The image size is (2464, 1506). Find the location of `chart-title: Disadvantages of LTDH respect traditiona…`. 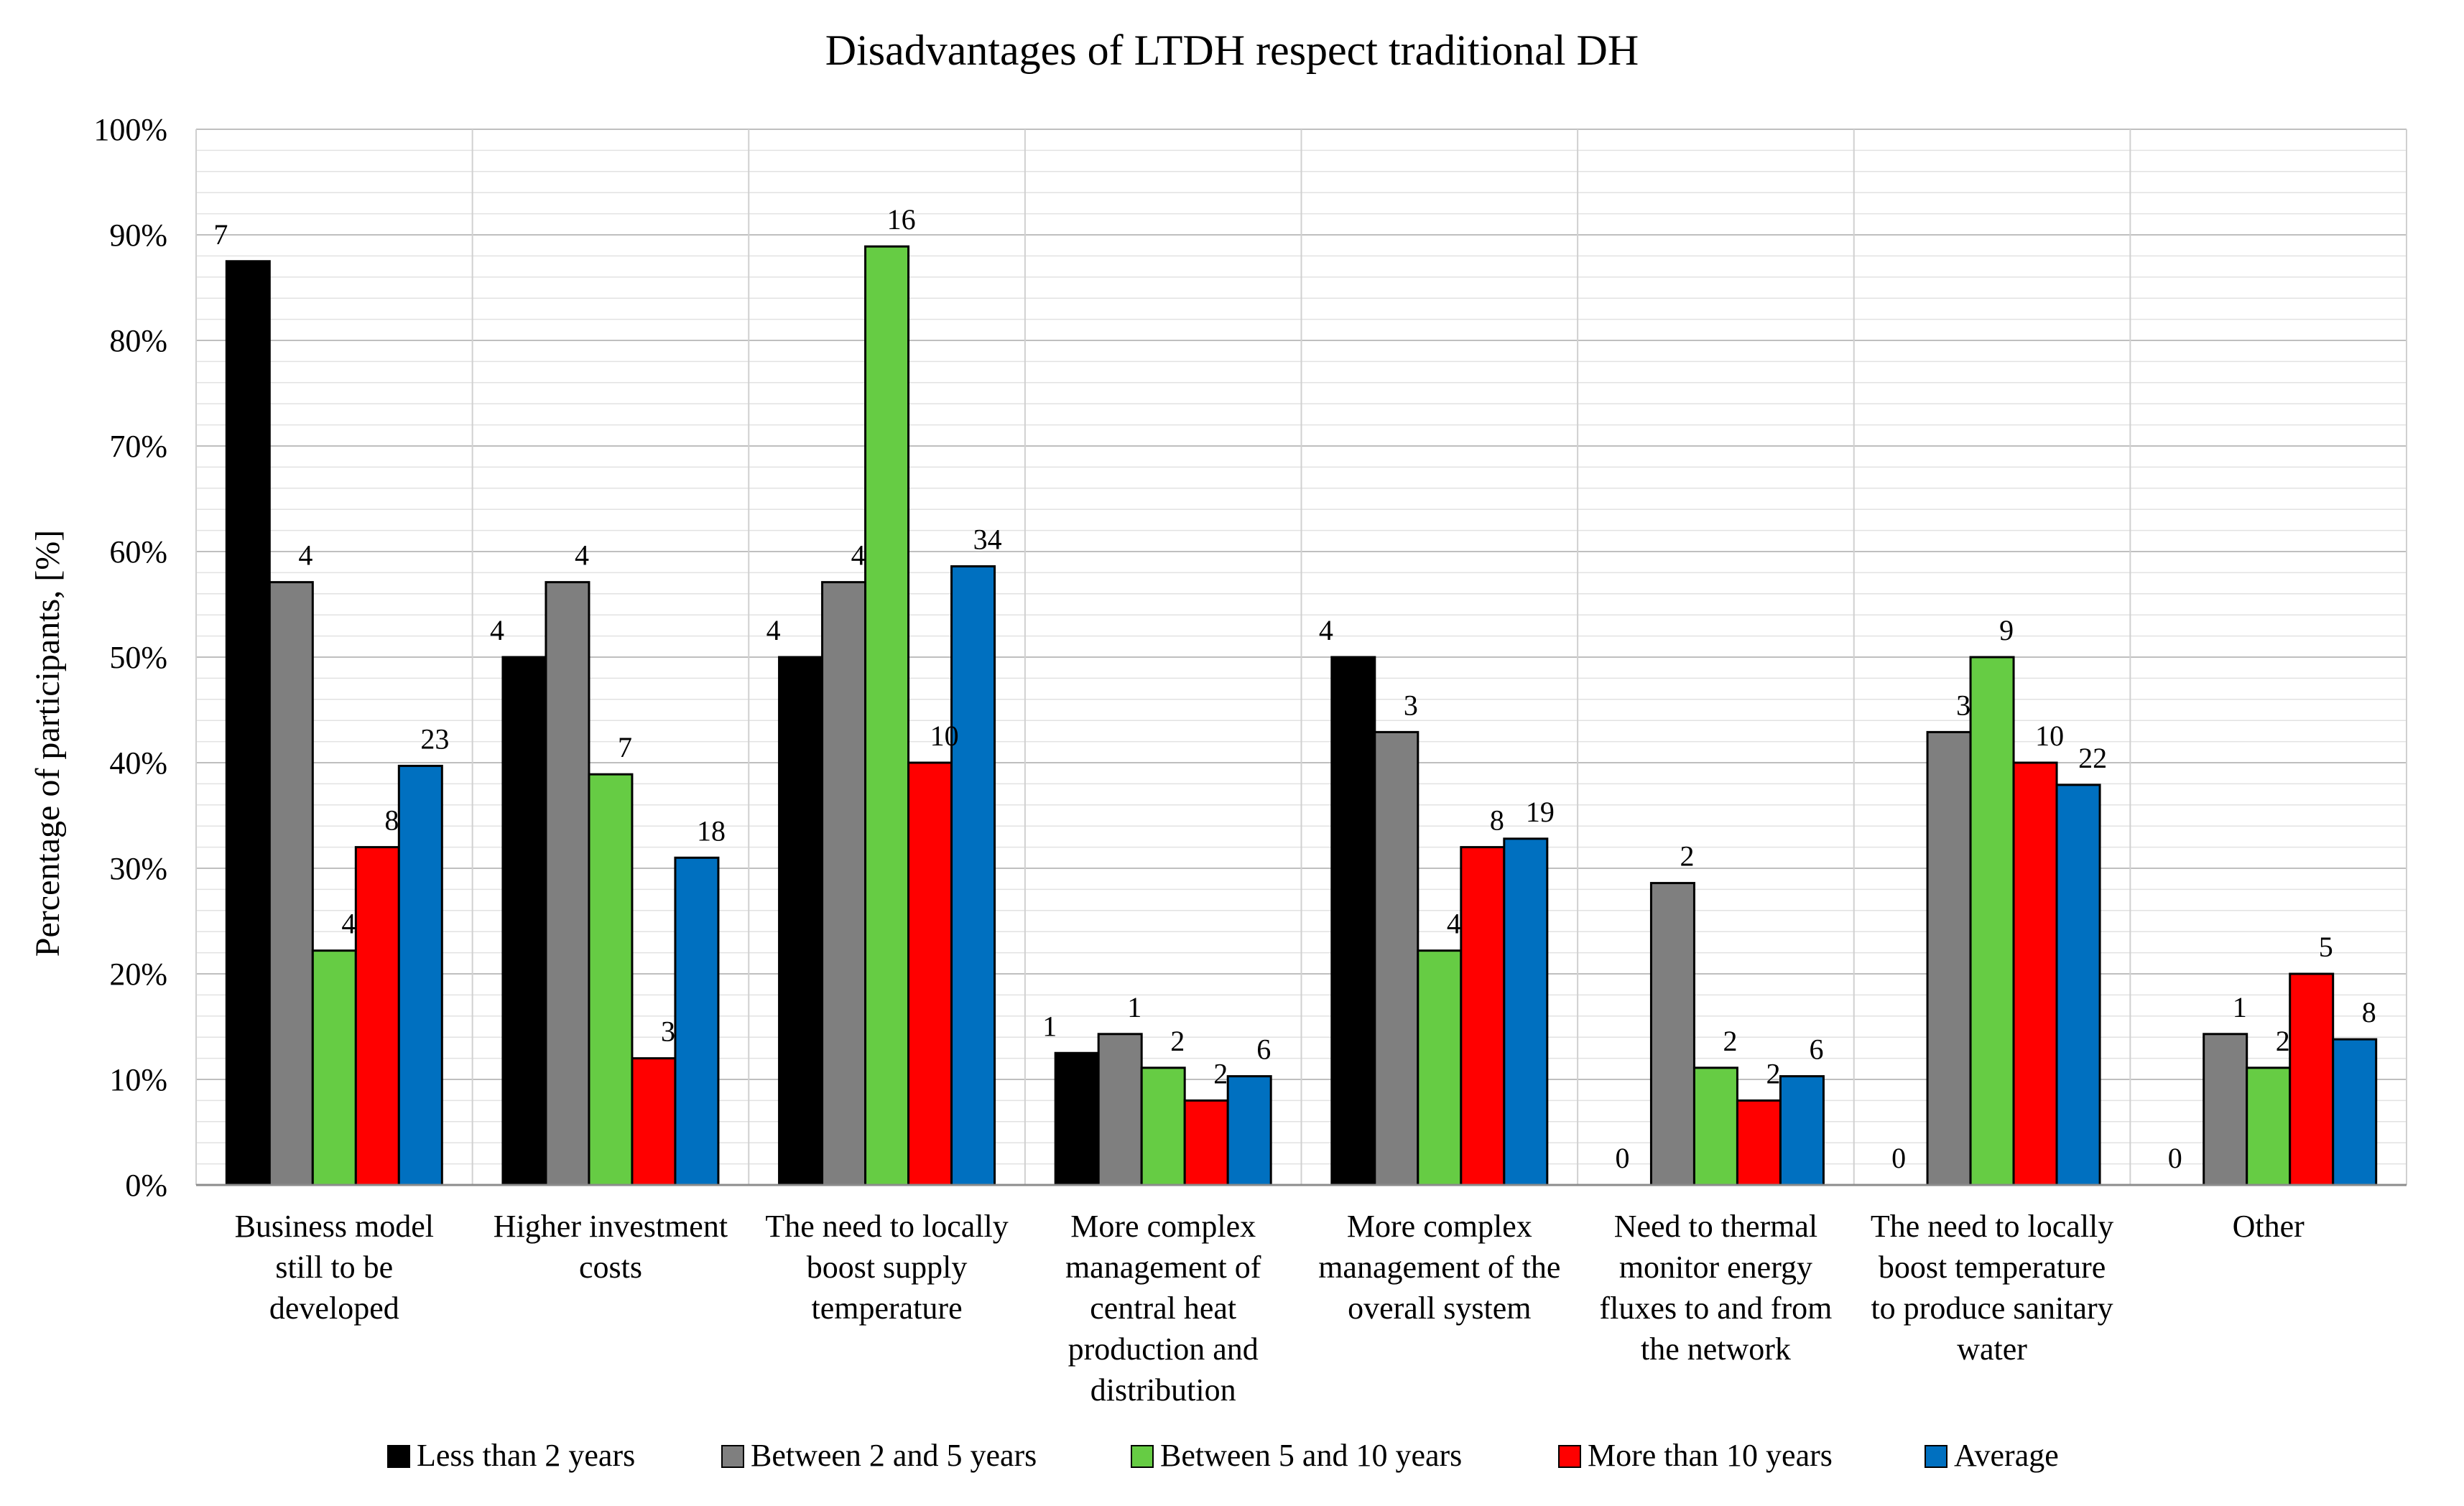

chart-title: Disadvantages of LTDH respect traditiona… is located at coordinates (1232, 50).